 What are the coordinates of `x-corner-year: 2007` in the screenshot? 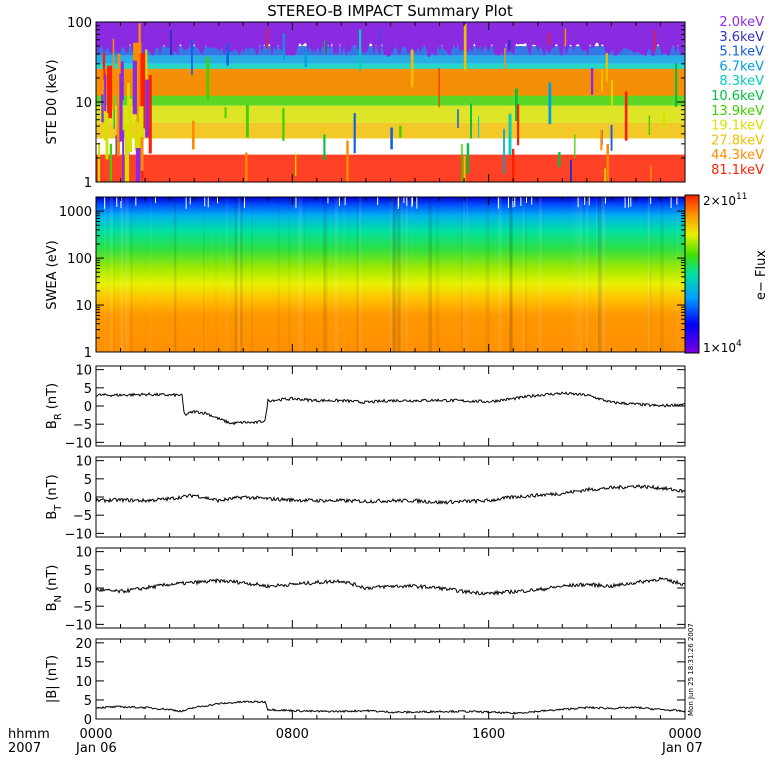 It's located at (24, 748).